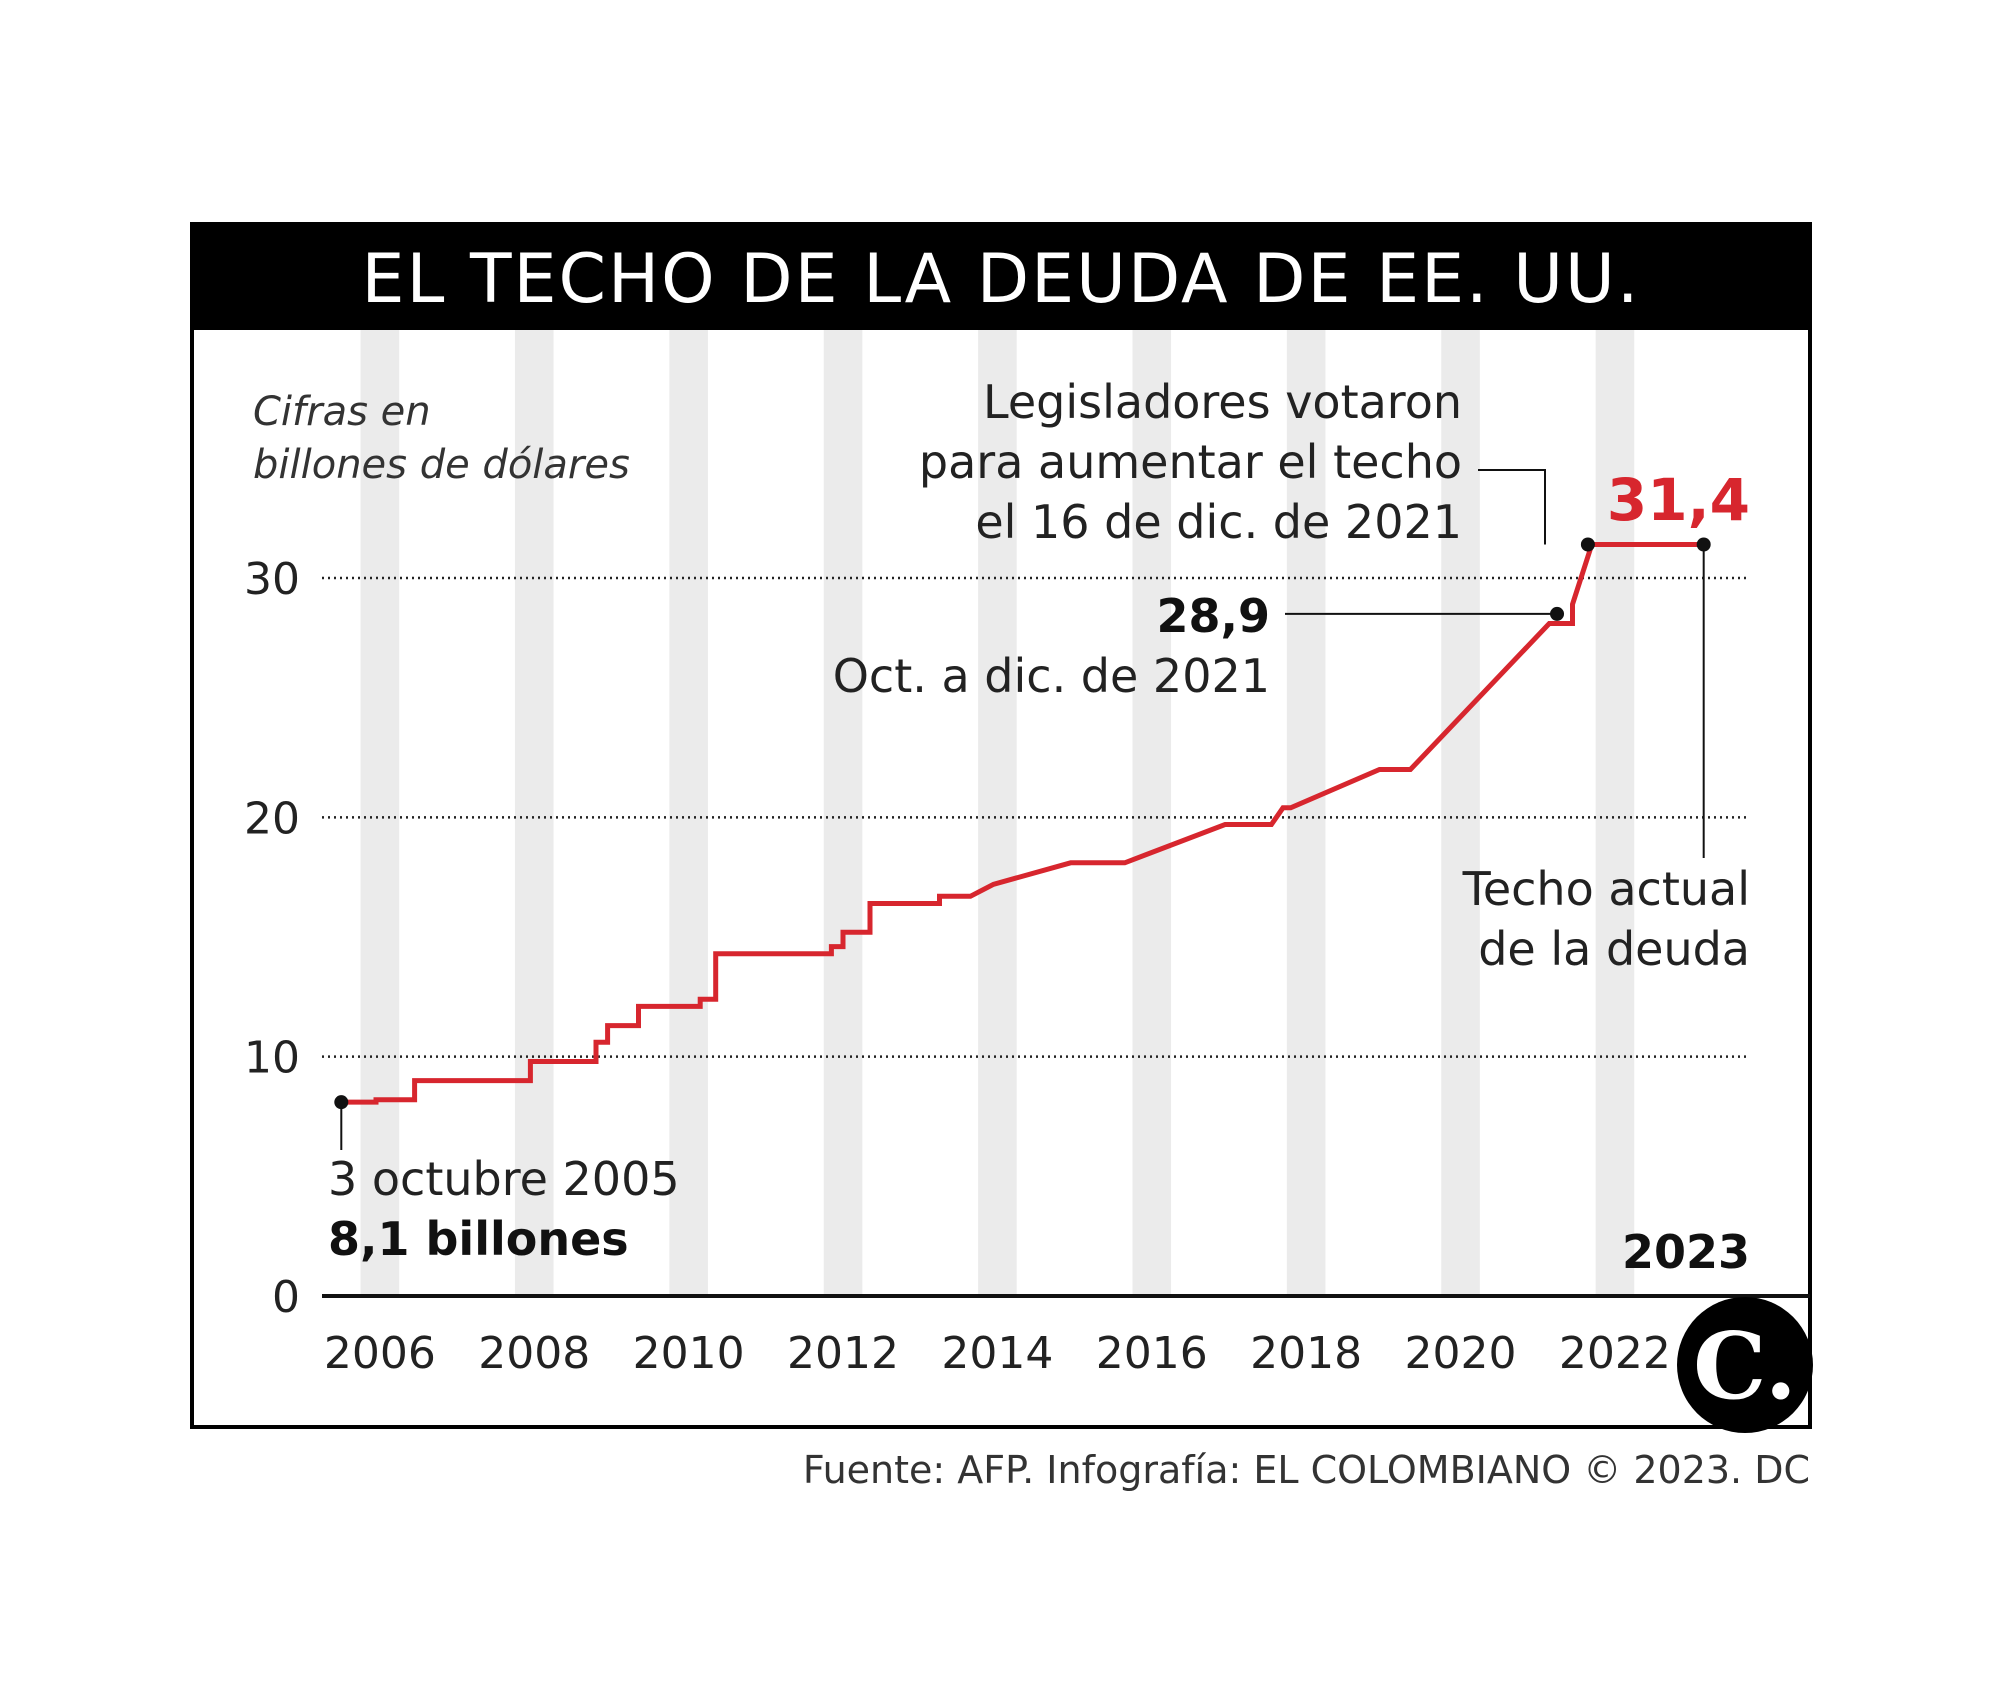  Describe the element at coordinates (534, 813) in the screenshot. I see `year-band-2008` at that location.